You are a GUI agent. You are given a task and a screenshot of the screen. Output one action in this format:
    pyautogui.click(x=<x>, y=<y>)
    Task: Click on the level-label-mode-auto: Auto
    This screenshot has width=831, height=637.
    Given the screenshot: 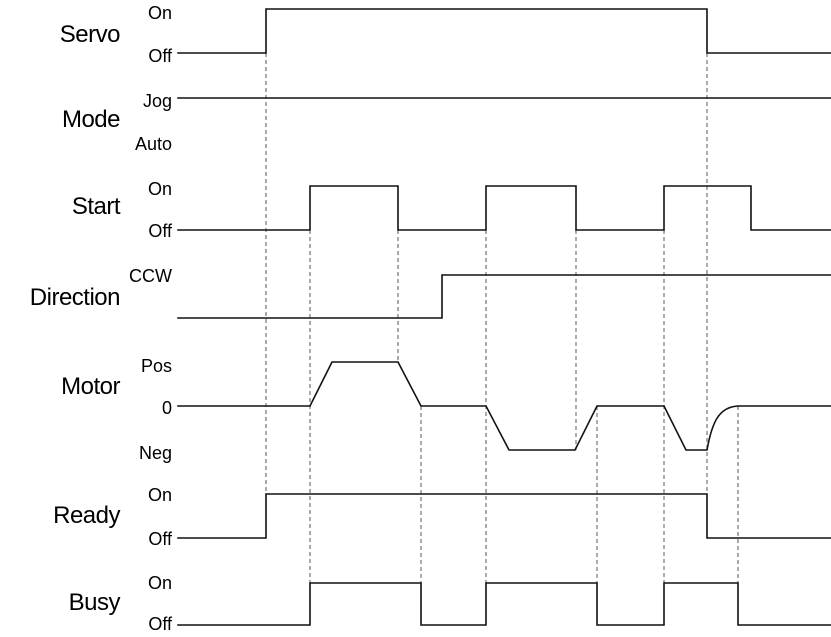 What is the action you would take?
    pyautogui.click(x=153, y=144)
    